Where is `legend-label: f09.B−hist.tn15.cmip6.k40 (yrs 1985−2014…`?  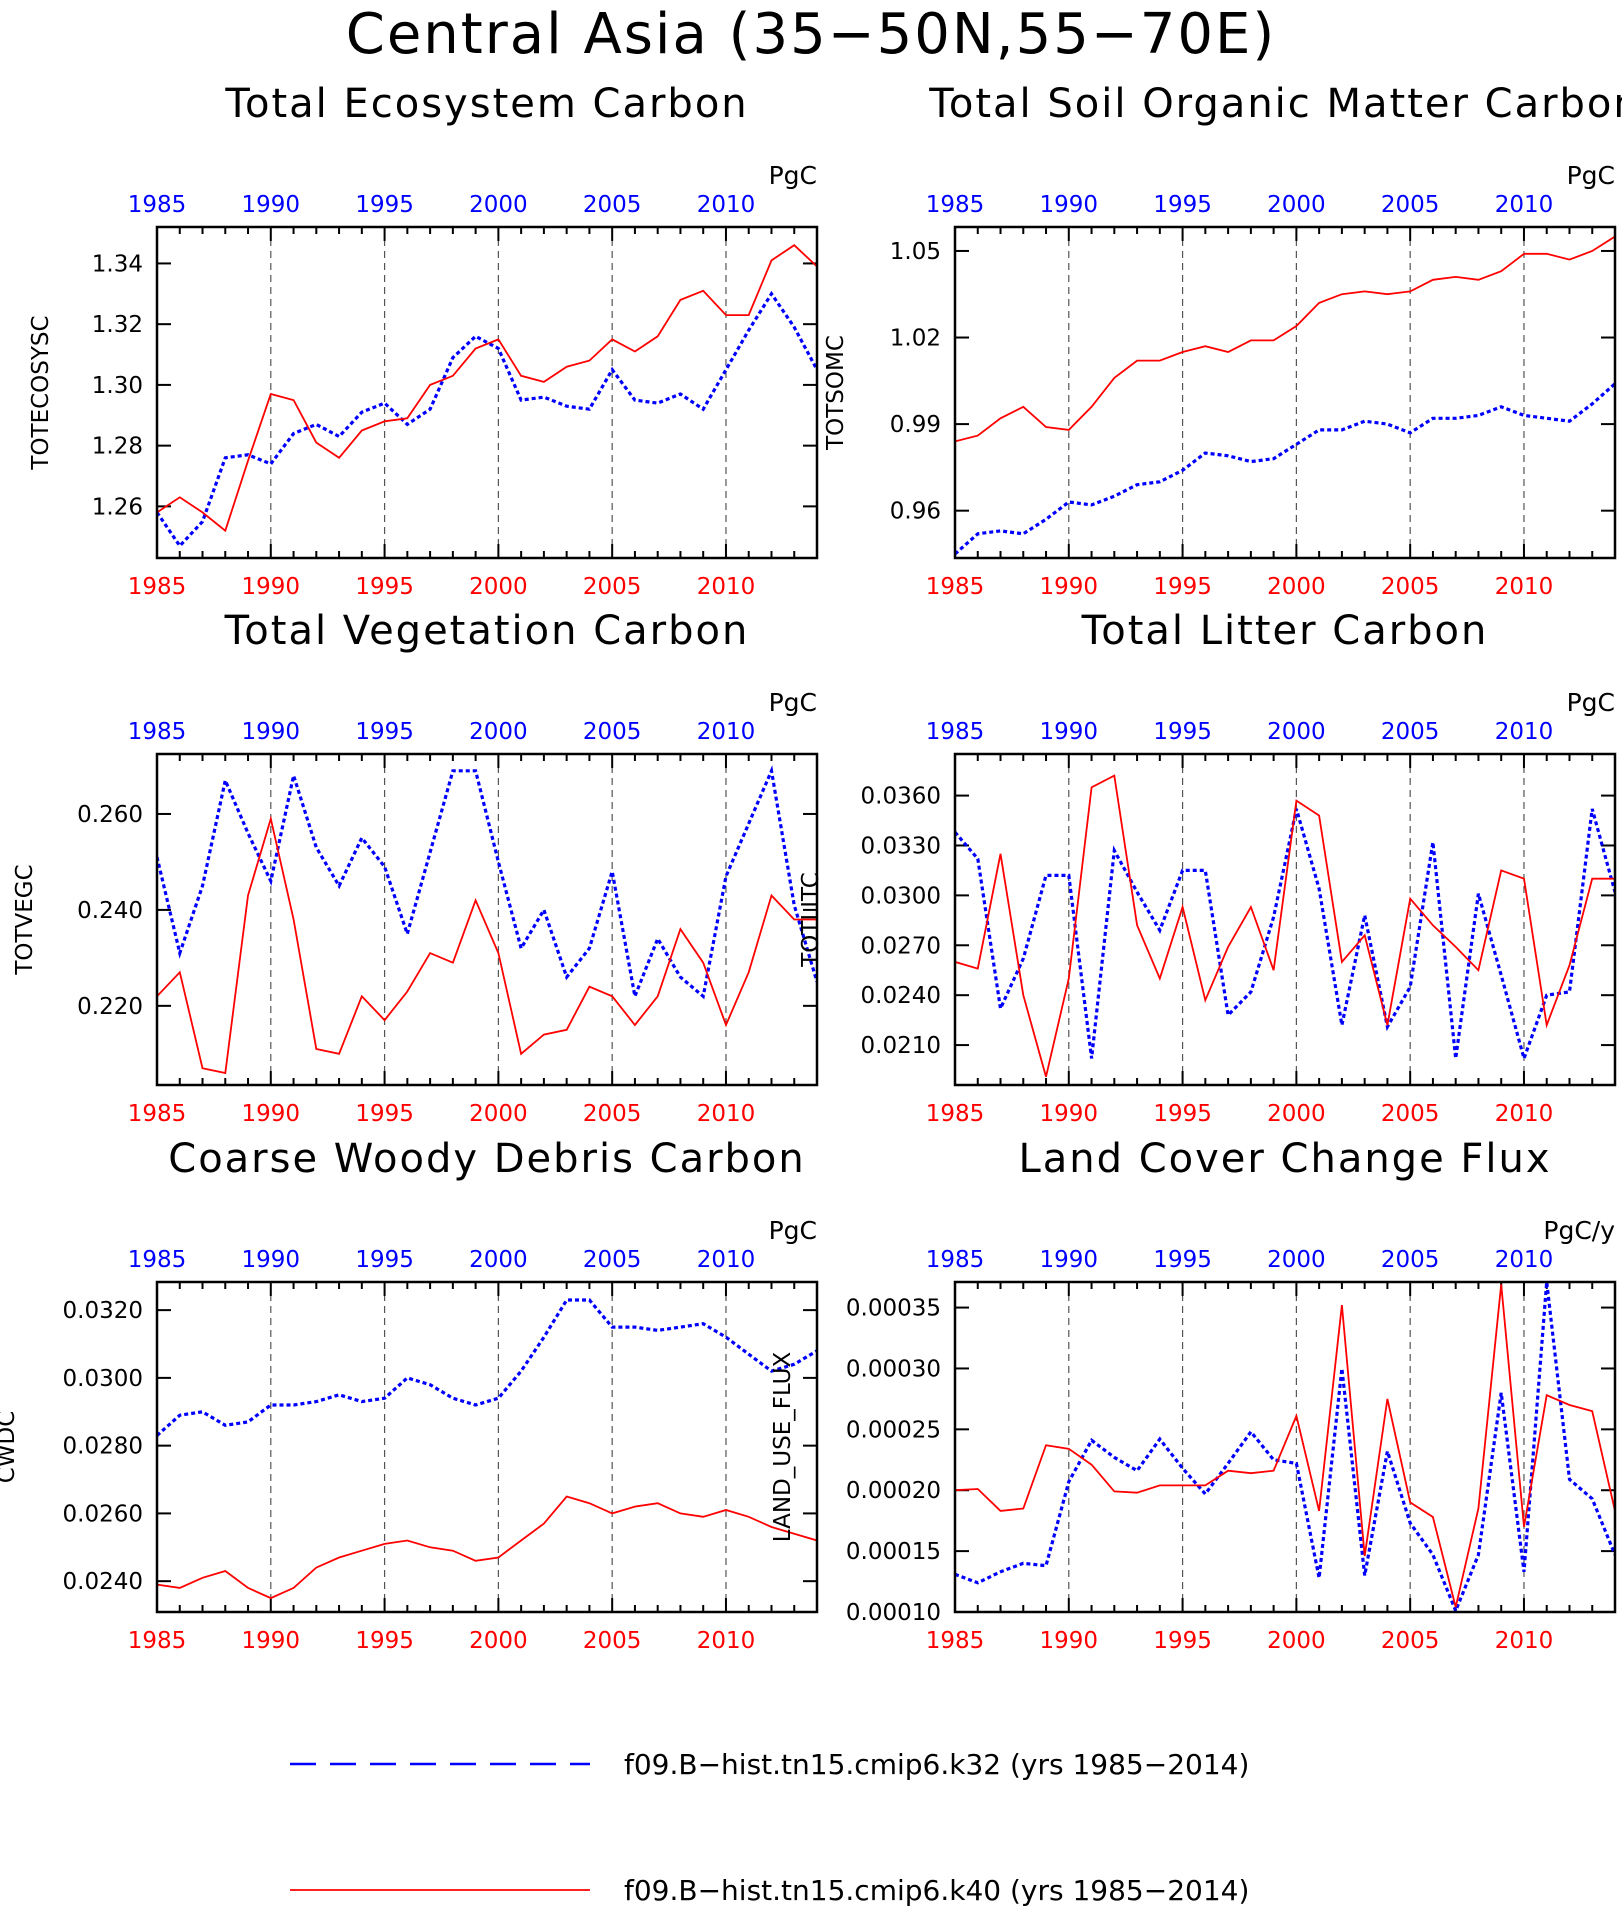
legend-label: f09.B−hist.tn15.cmip6.k40 (yrs 1985−2014… is located at coordinates (936, 1890).